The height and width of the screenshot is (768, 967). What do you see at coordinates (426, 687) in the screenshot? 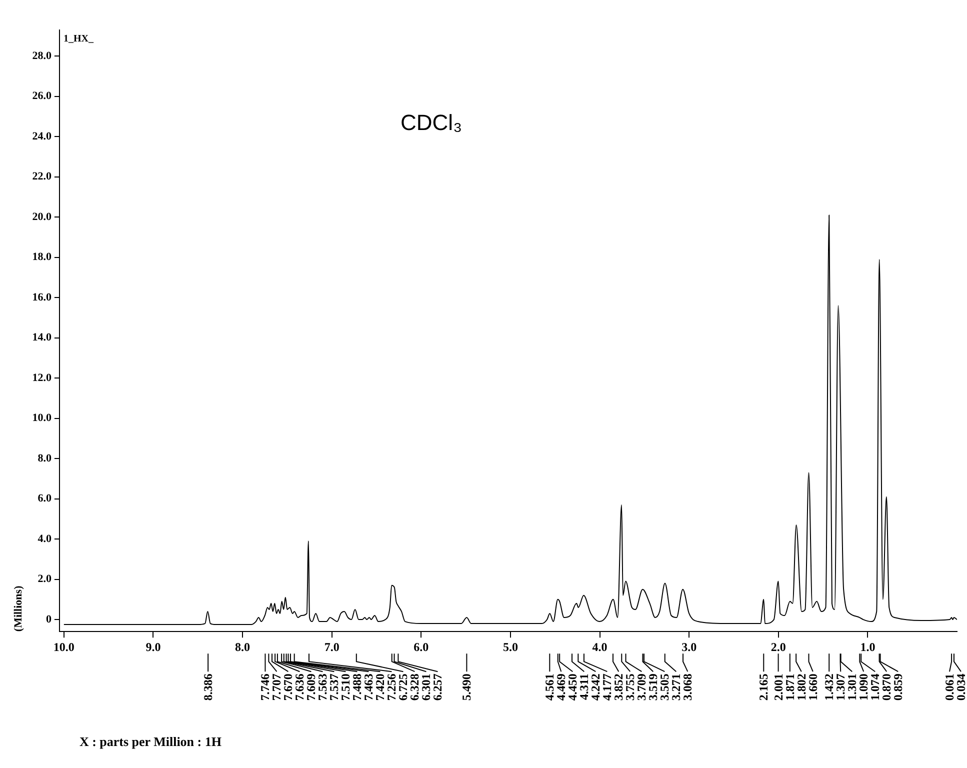
I see `annotation: 6.301` at bounding box center [426, 687].